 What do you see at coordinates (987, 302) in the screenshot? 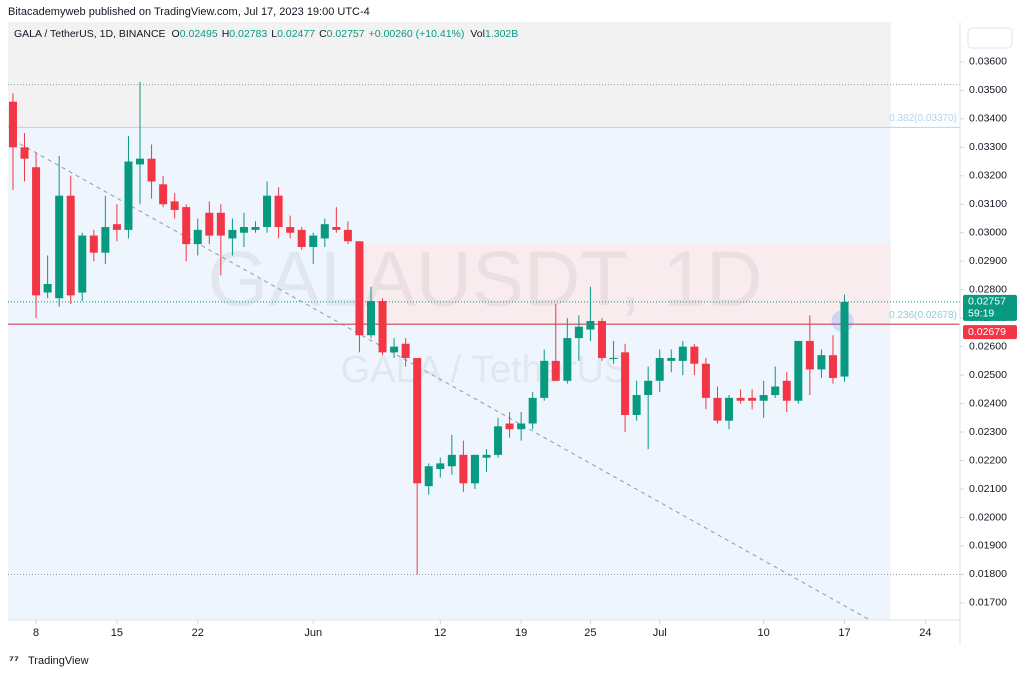
I see `last-price-label: 0.02757` at bounding box center [987, 302].